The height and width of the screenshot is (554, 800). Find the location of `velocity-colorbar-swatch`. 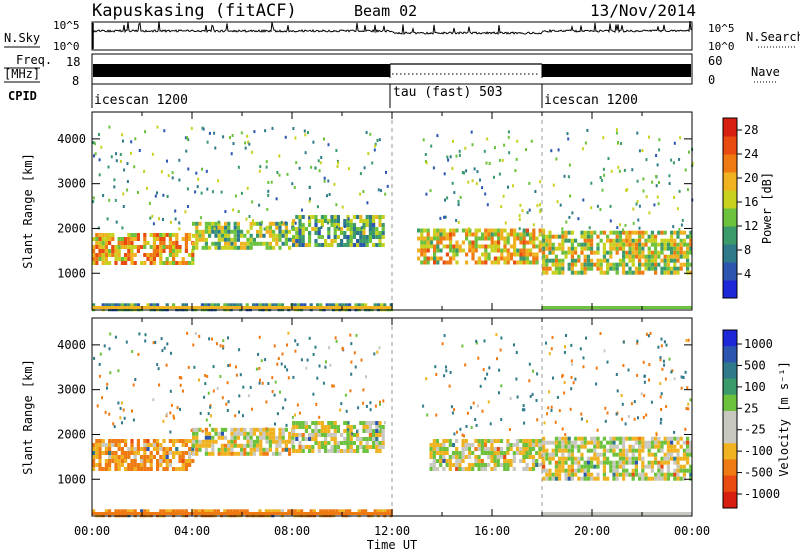

velocity-colorbar-swatch is located at coordinates (730, 387).